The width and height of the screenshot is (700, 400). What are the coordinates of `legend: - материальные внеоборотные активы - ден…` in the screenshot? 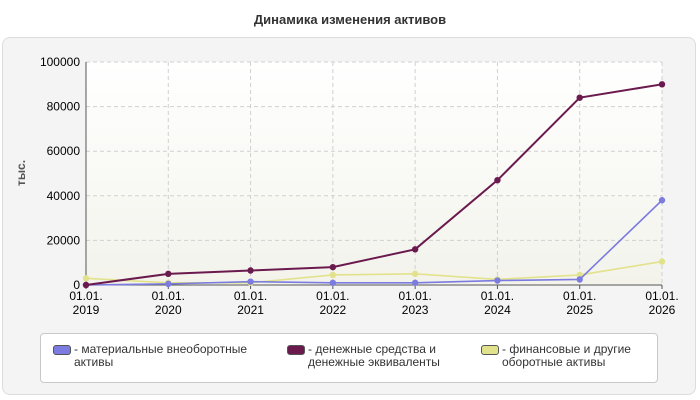 It's located at (349, 358).